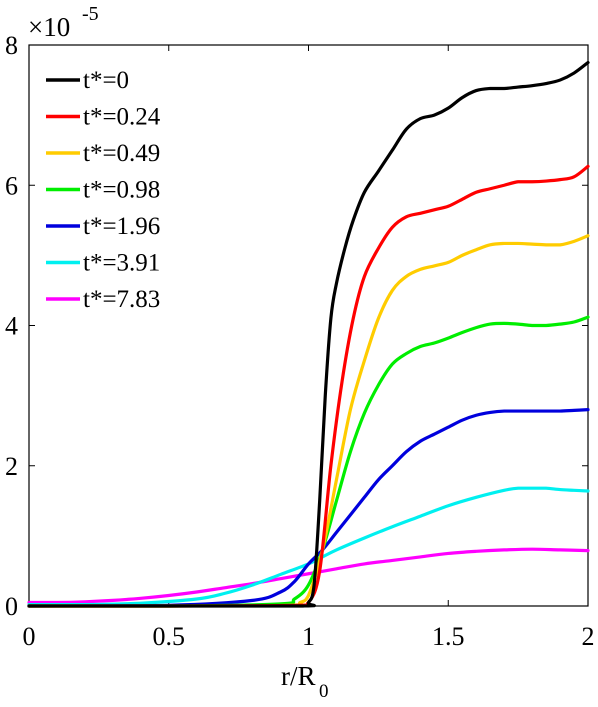  What do you see at coordinates (121, 226) in the screenshot?
I see `legend-label: t*=1.96` at bounding box center [121, 226].